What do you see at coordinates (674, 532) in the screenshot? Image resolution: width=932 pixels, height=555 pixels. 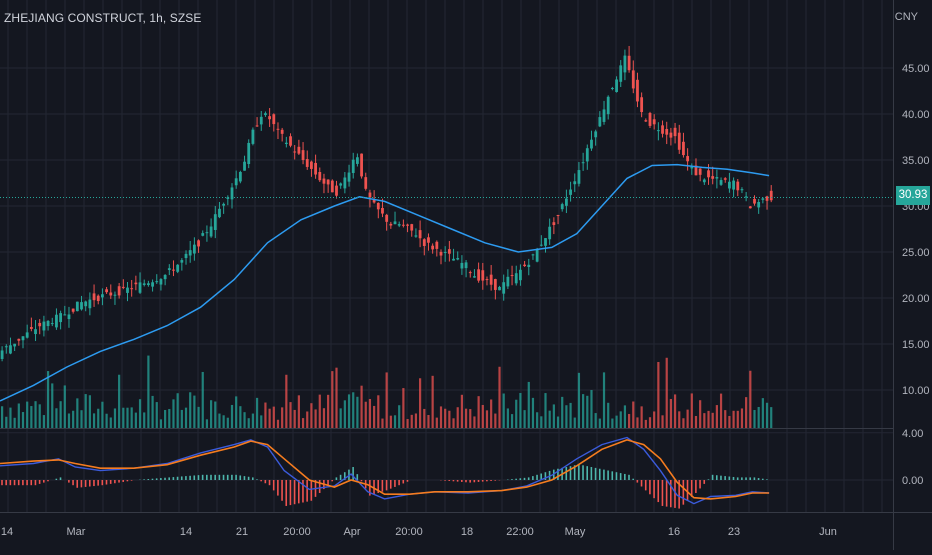 I see `time-axis-tick-label: 16` at bounding box center [674, 532].